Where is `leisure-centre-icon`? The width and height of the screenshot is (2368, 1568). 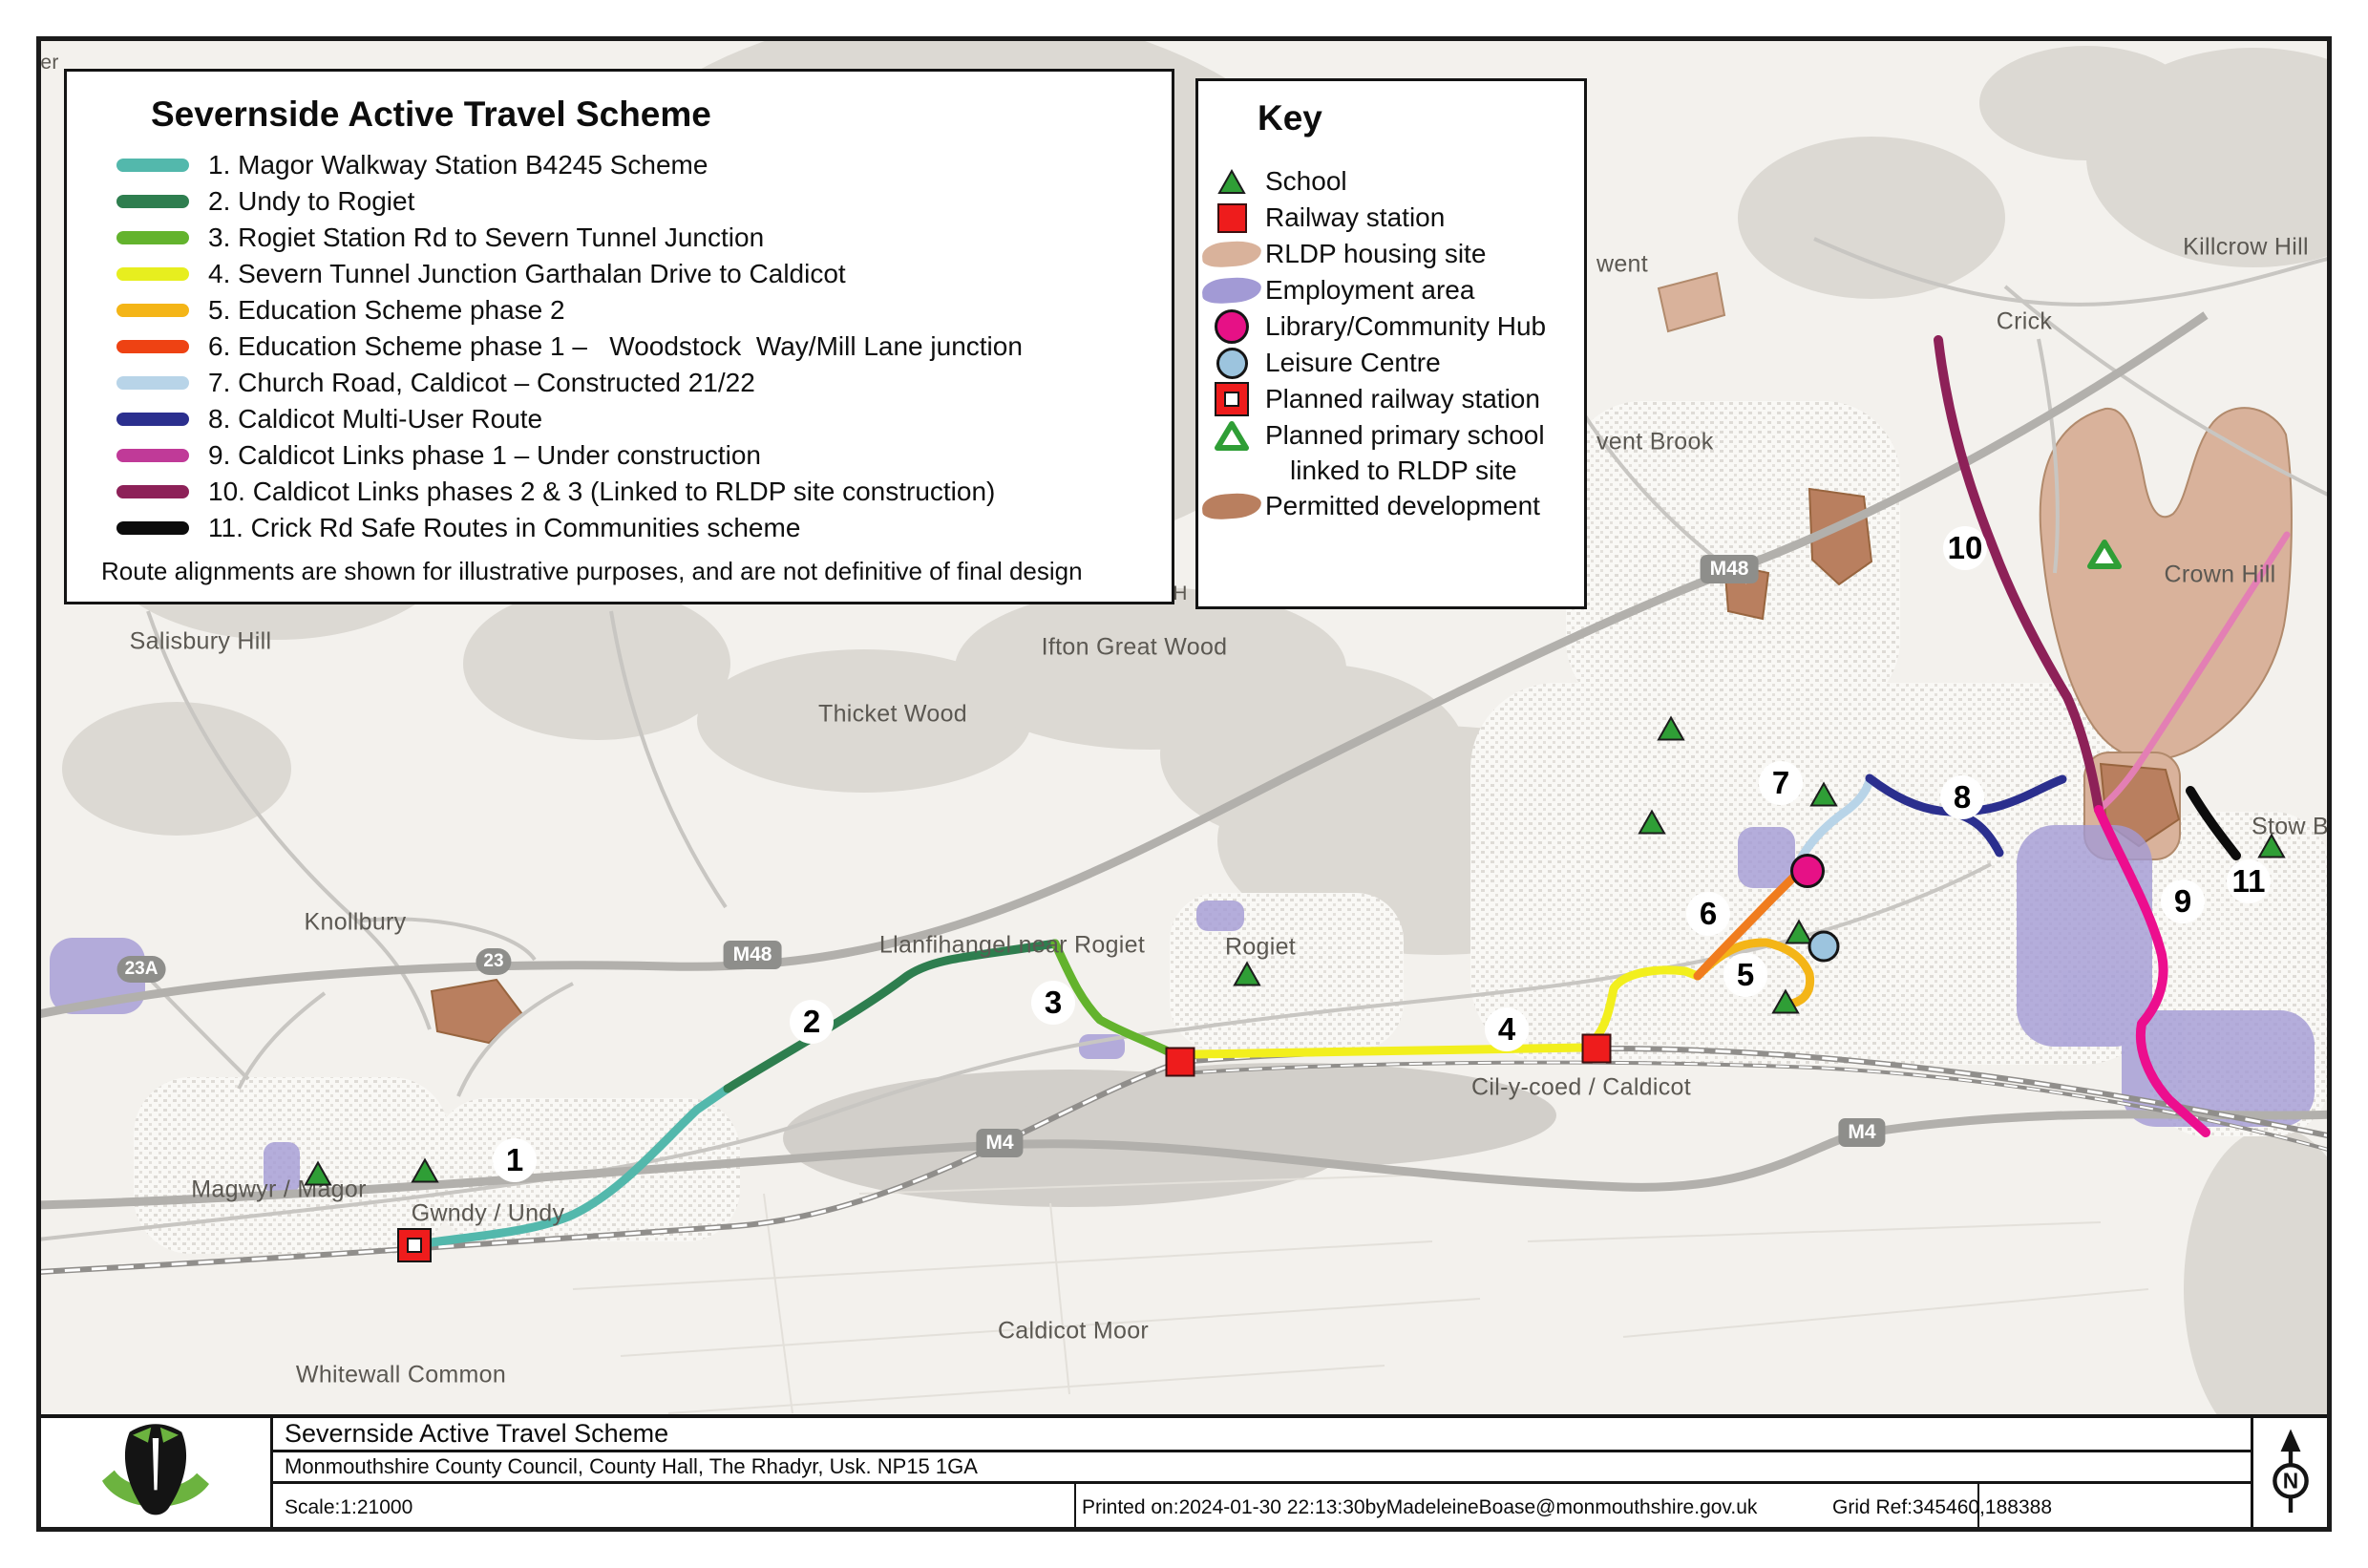 leisure-centre-icon is located at coordinates (1232, 363).